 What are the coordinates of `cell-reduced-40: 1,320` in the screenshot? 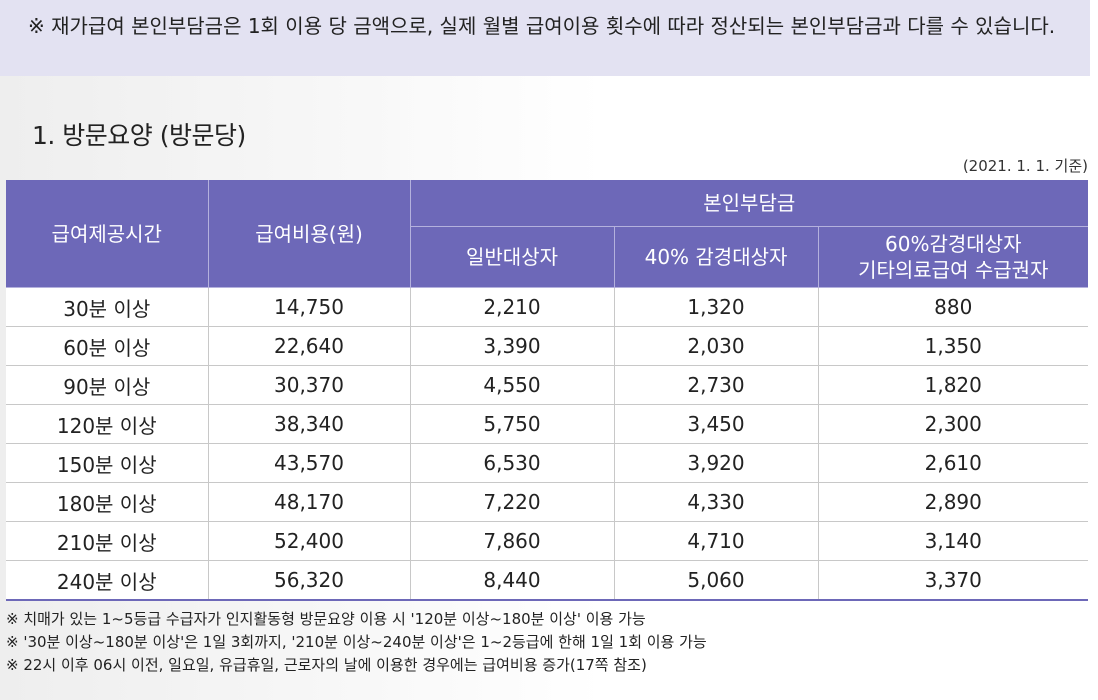 It's located at (716, 307).